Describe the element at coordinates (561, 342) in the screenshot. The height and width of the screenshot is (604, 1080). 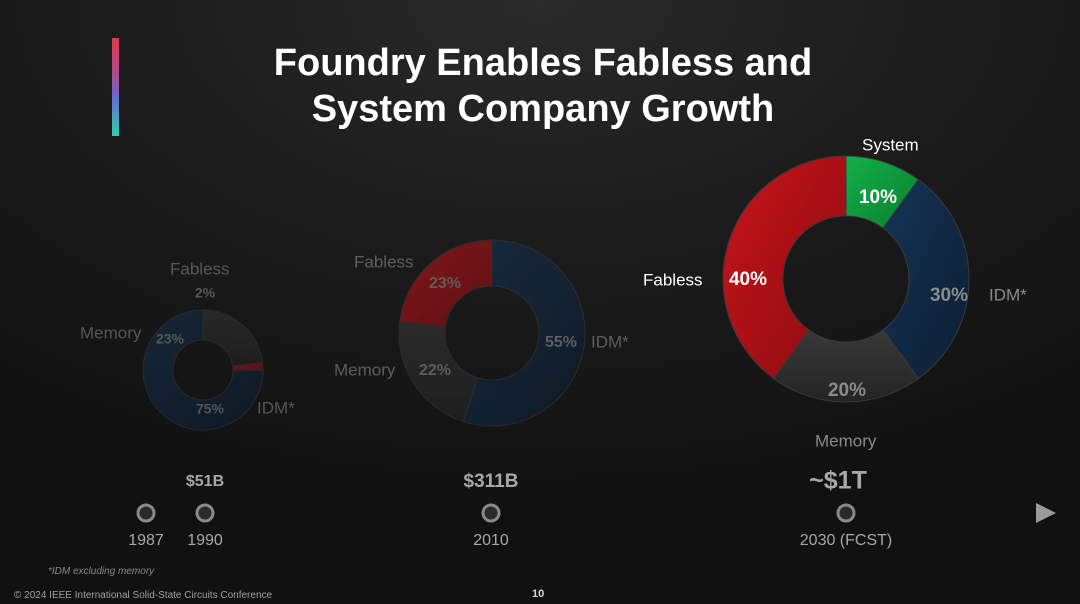
I see `pct-label-2010-idm: 55%` at that location.